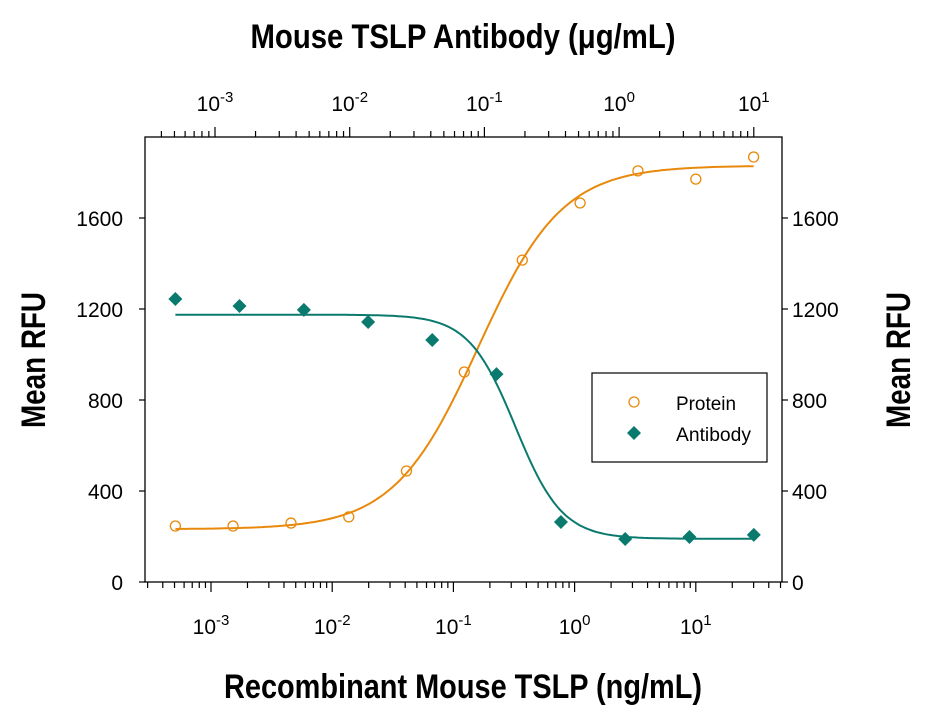  I want to click on left-y-tick-label: 800, so click(105, 401).